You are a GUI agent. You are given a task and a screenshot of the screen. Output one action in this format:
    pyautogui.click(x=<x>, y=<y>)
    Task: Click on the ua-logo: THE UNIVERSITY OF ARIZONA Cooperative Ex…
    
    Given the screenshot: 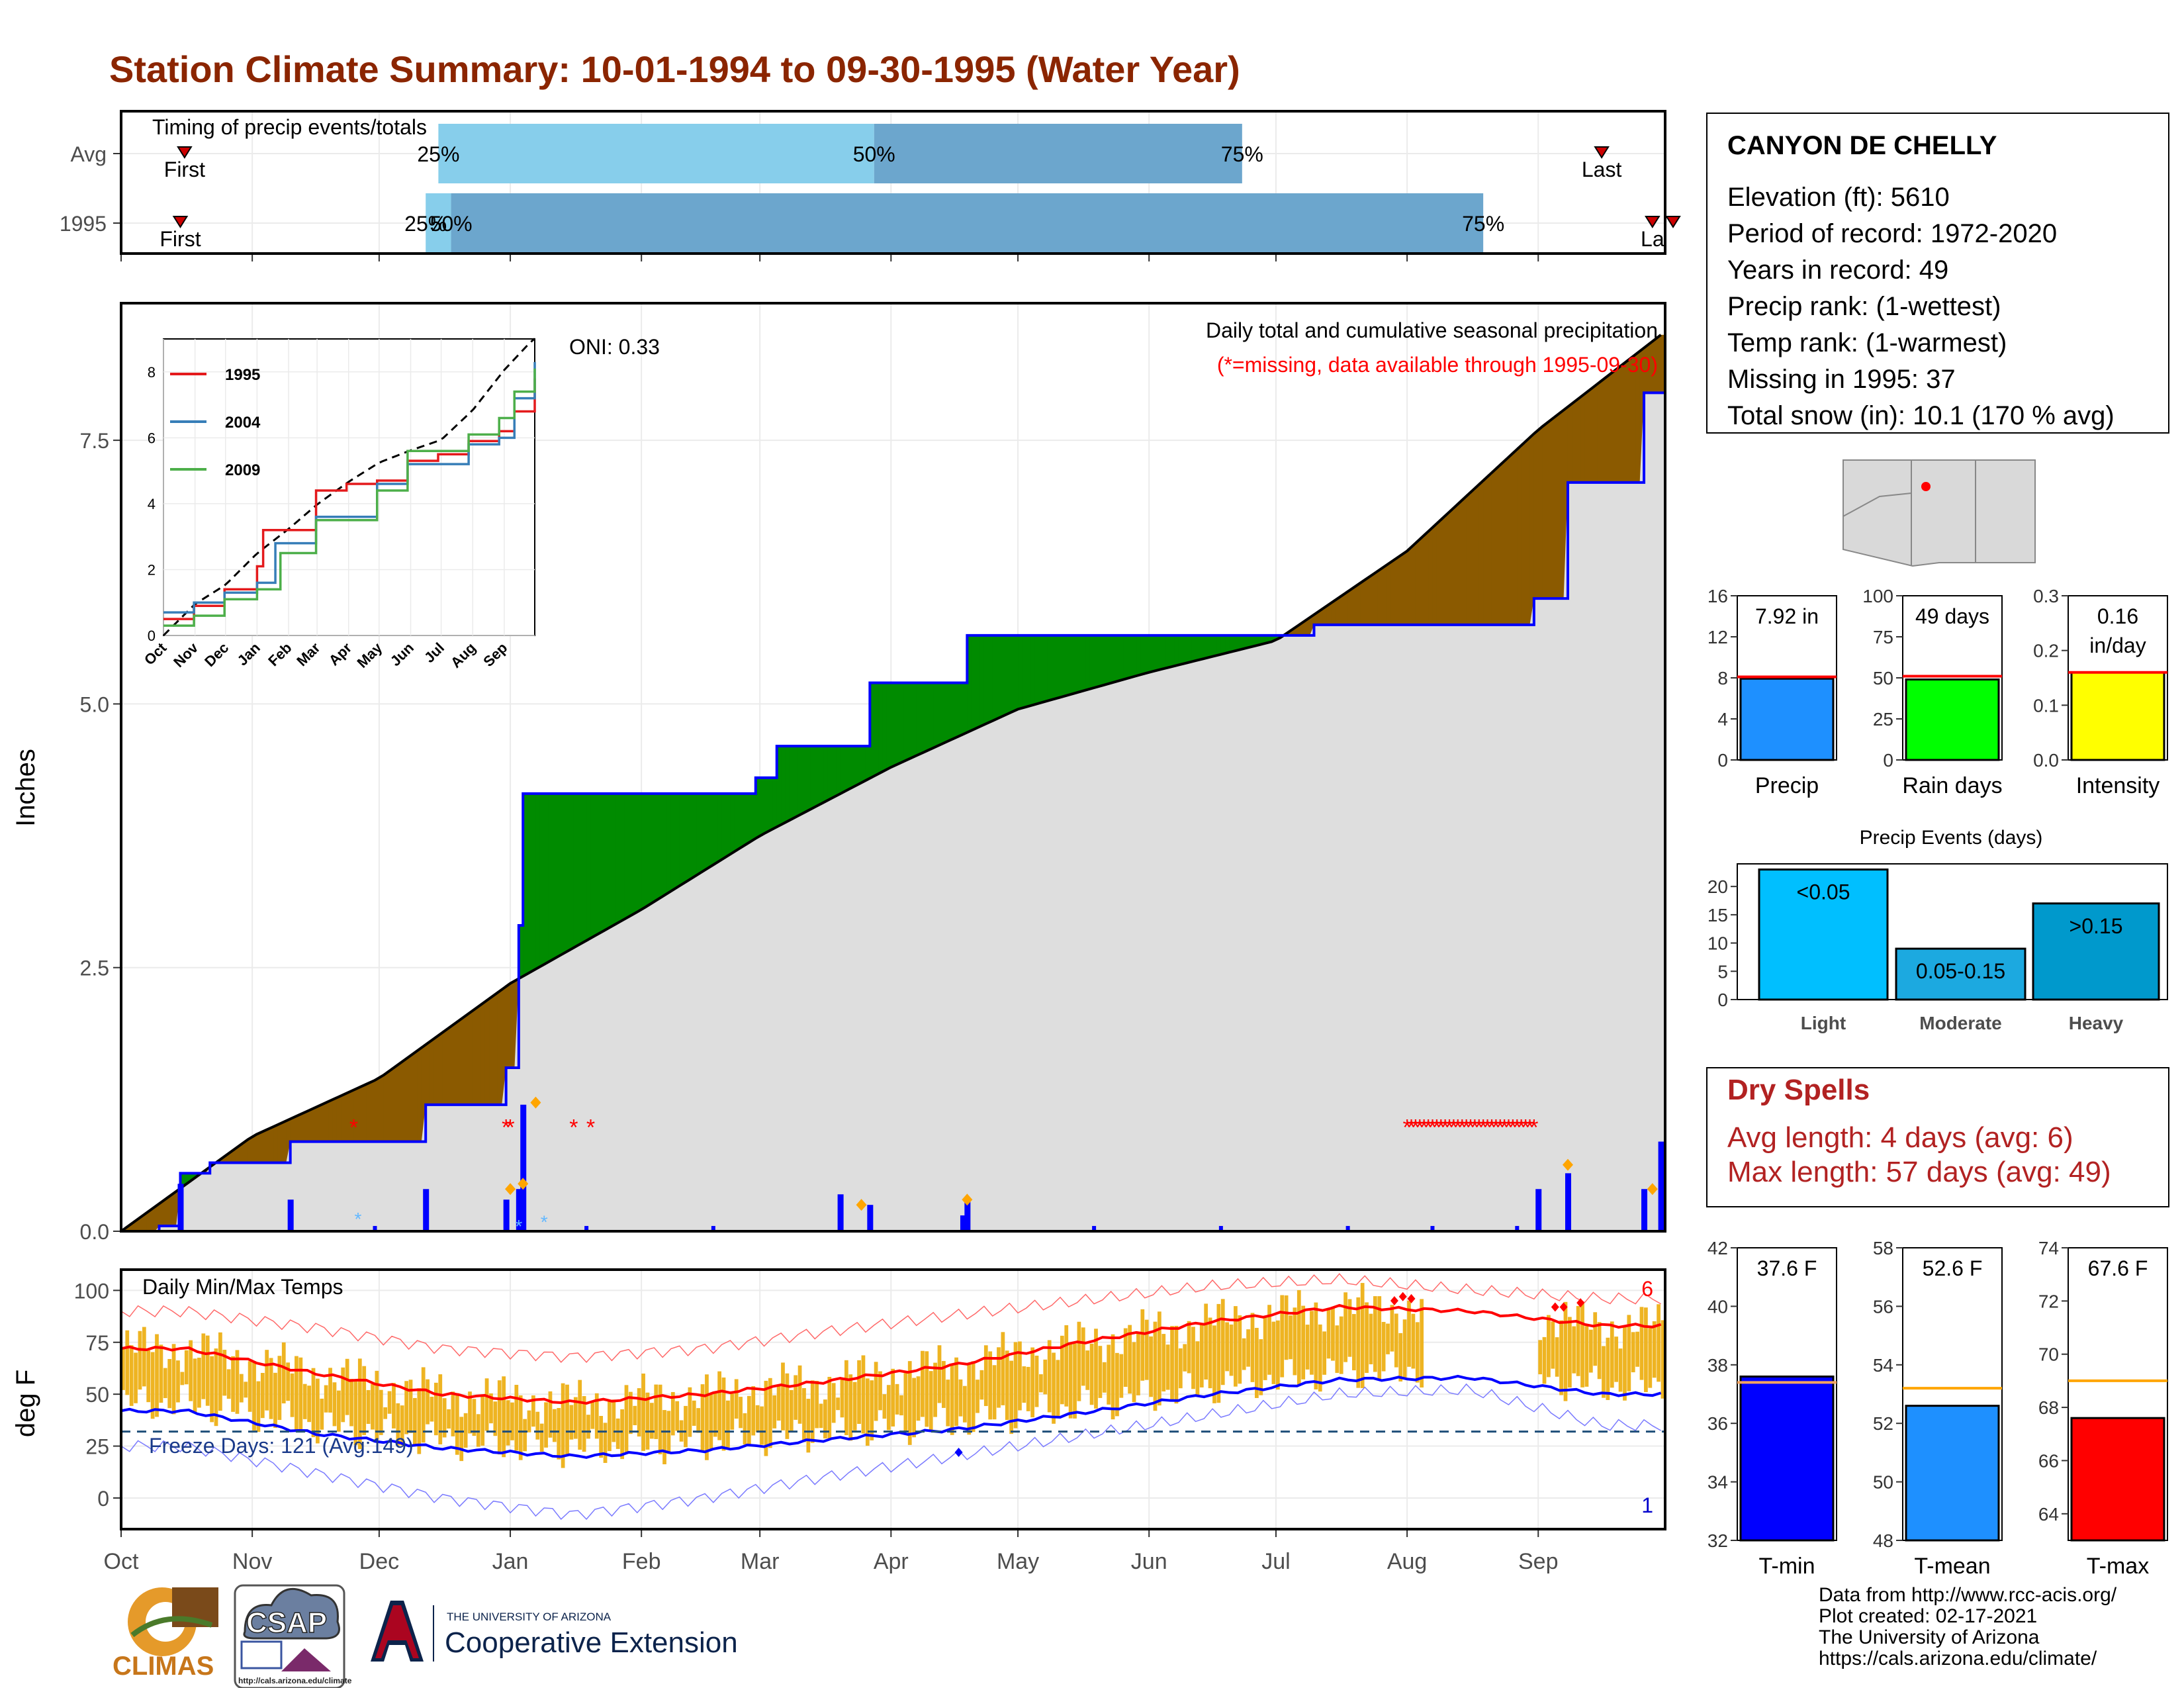 What is the action you would take?
    pyautogui.click(x=549, y=1631)
    